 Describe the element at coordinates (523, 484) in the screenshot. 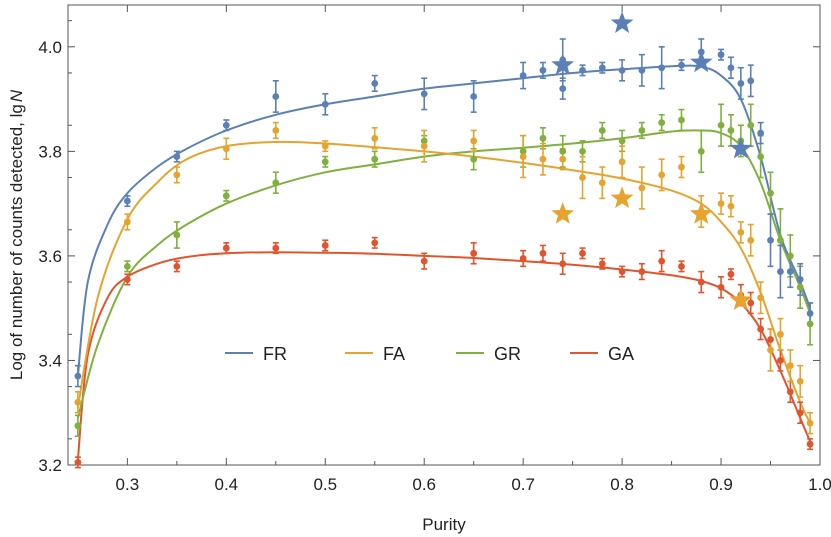

I see `x-tick-label: 0.7` at that location.